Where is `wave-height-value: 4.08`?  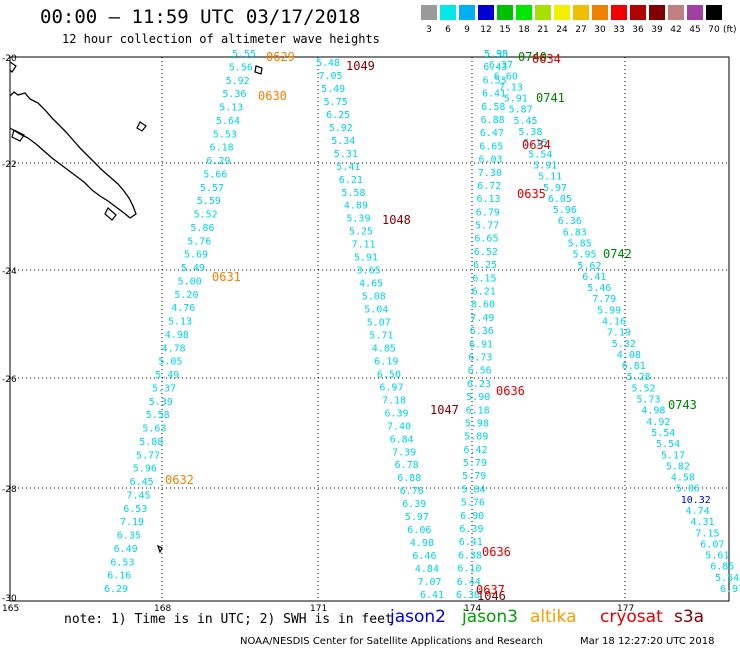
wave-height-value: 4.08 is located at coordinates (629, 355).